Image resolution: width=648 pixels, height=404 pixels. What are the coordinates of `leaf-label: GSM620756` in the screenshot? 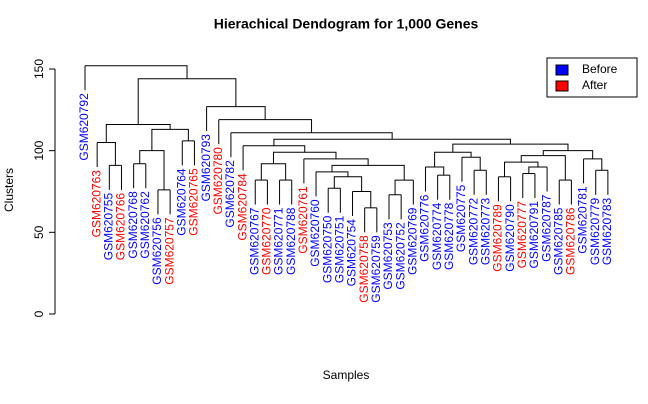 It's located at (157, 251).